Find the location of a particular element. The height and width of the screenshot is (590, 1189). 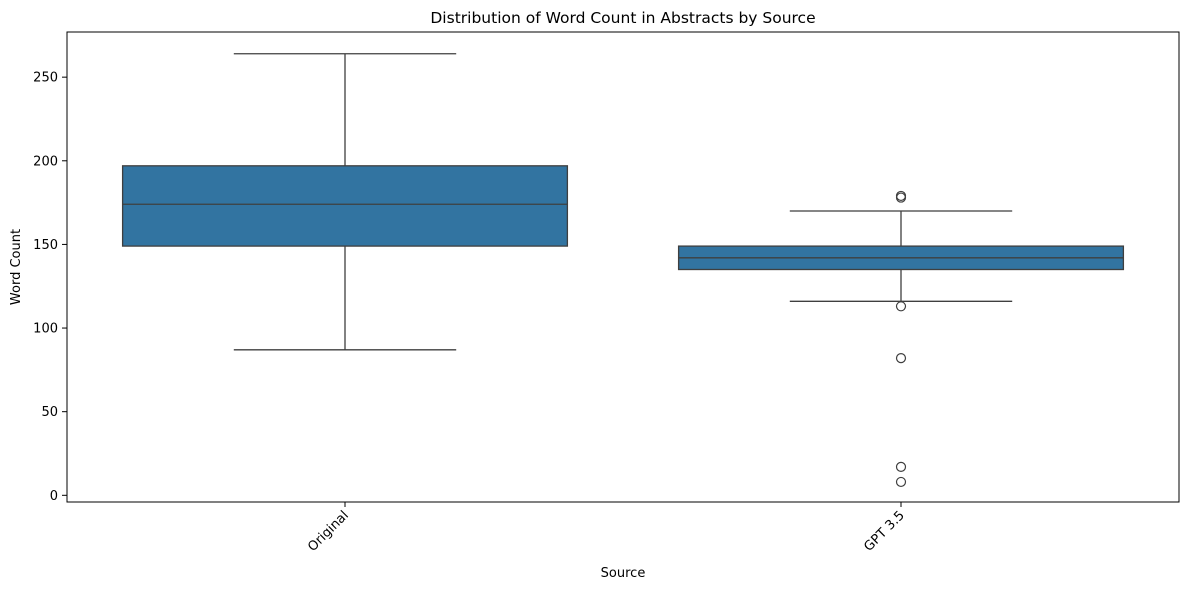

iqr-box is located at coordinates (345, 206).